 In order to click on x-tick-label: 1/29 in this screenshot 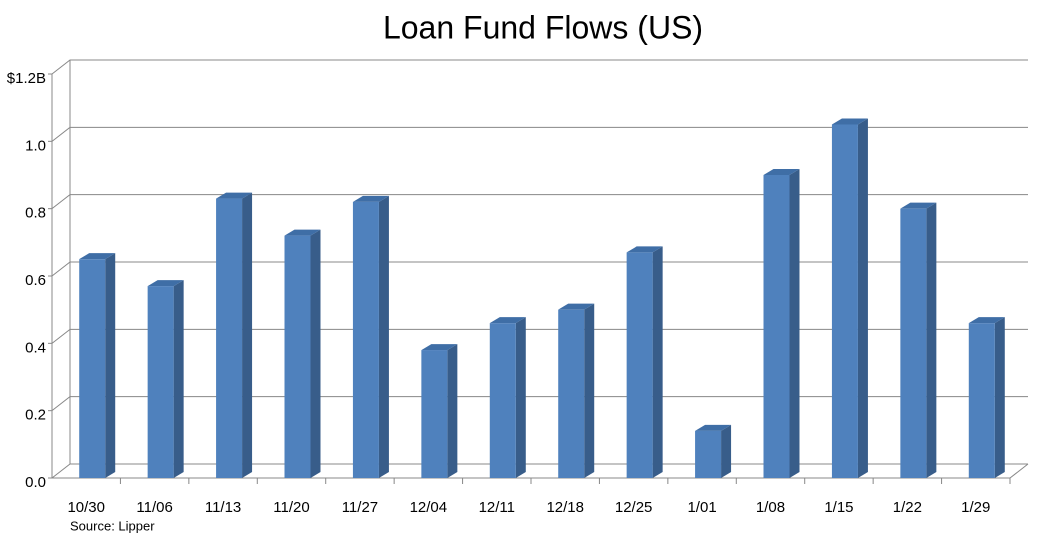, I will do `click(975, 507)`.